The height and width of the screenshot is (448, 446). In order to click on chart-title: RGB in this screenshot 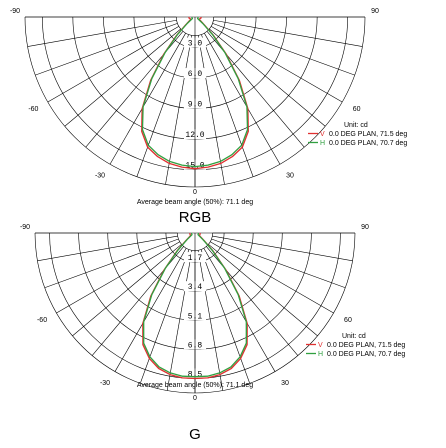, I will do `click(195, 217)`.